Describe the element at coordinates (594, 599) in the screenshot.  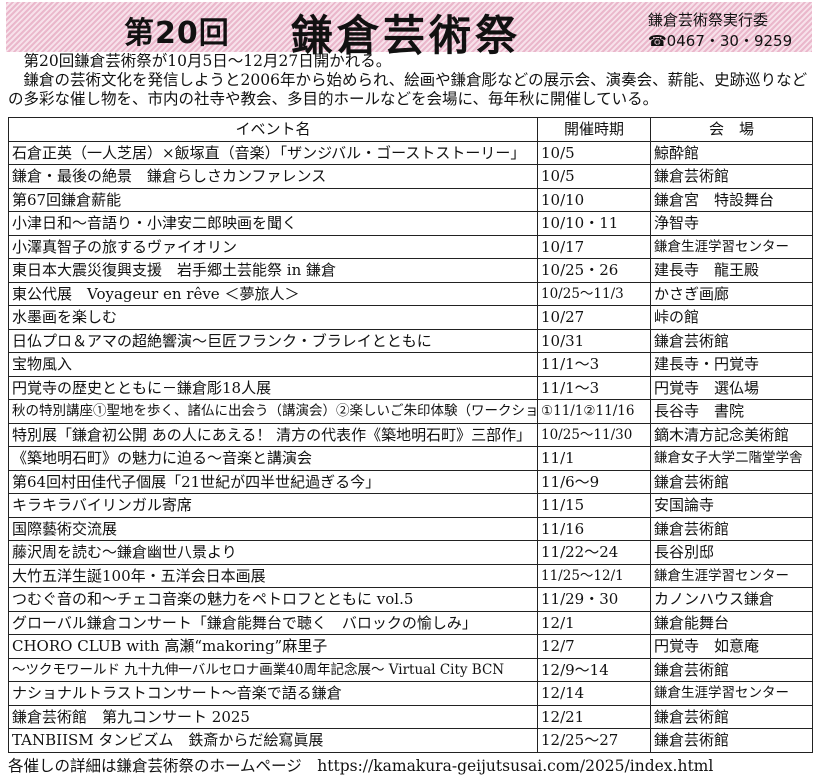
I see `event-date-cell: 11/29・30` at that location.